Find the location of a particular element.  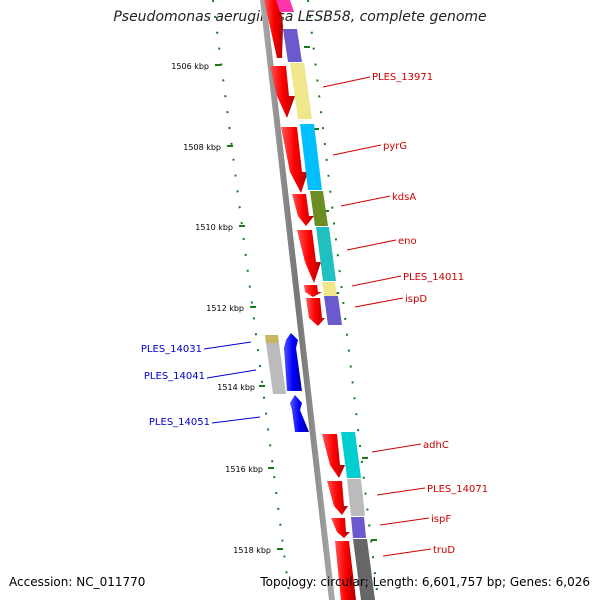

gene-label: truD is located at coordinates (444, 550).